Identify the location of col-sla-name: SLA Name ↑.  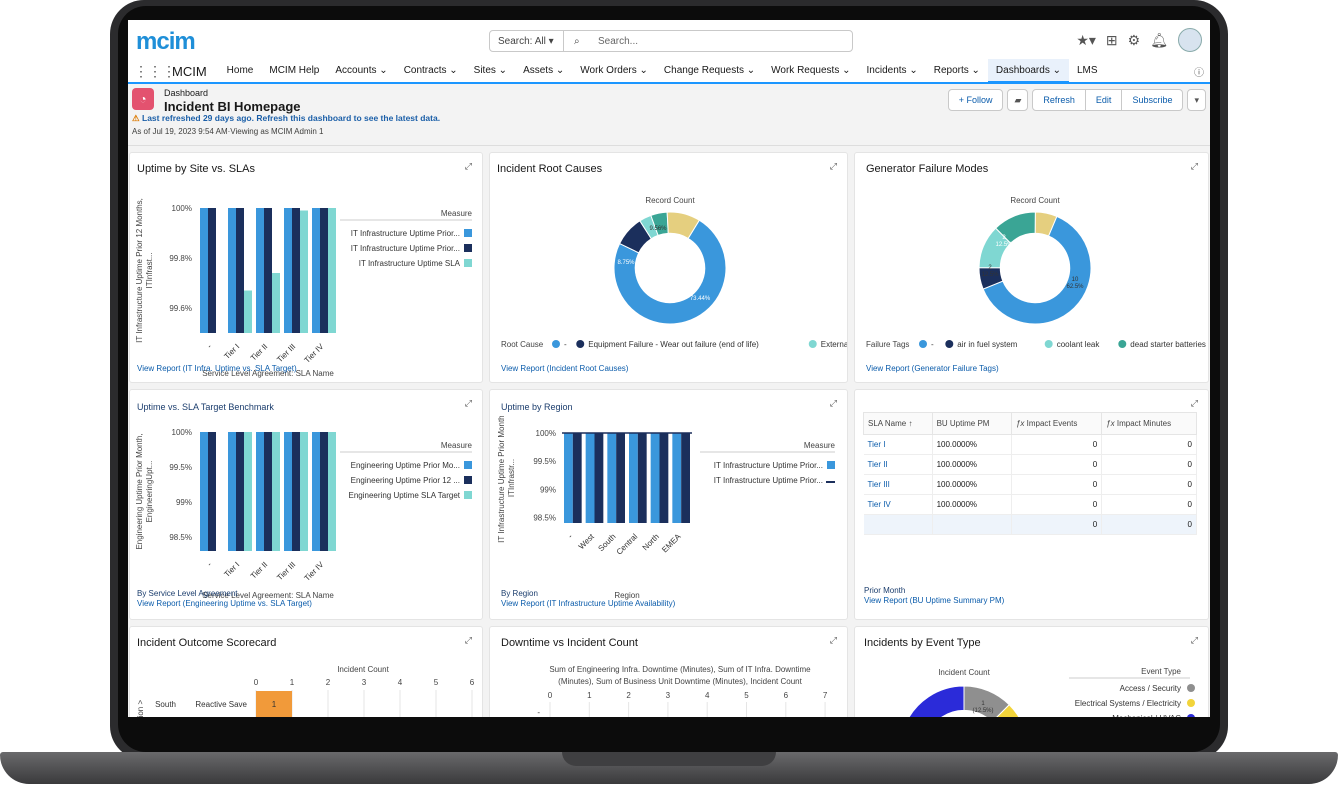
(898, 423).